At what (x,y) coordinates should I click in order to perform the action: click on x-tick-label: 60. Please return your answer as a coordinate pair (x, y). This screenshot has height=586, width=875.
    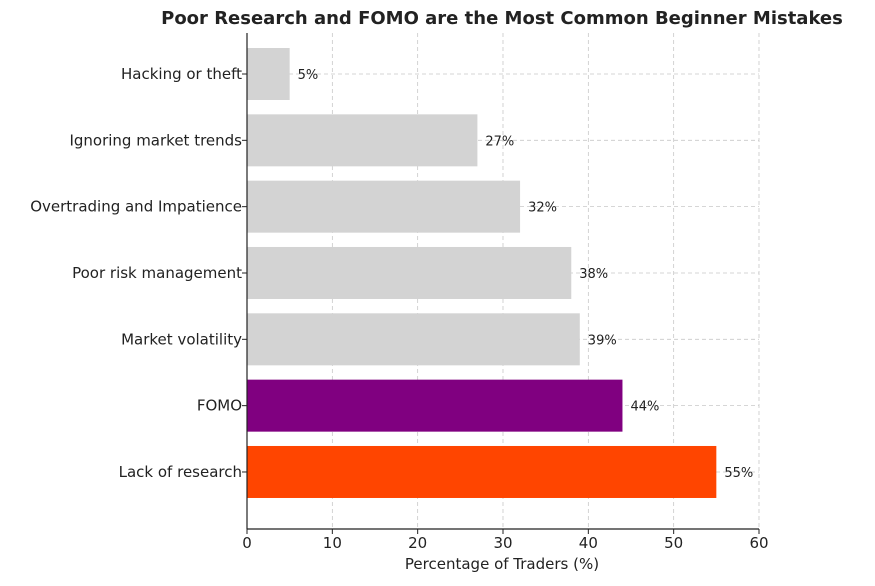
    Looking at the image, I should click on (758, 543).